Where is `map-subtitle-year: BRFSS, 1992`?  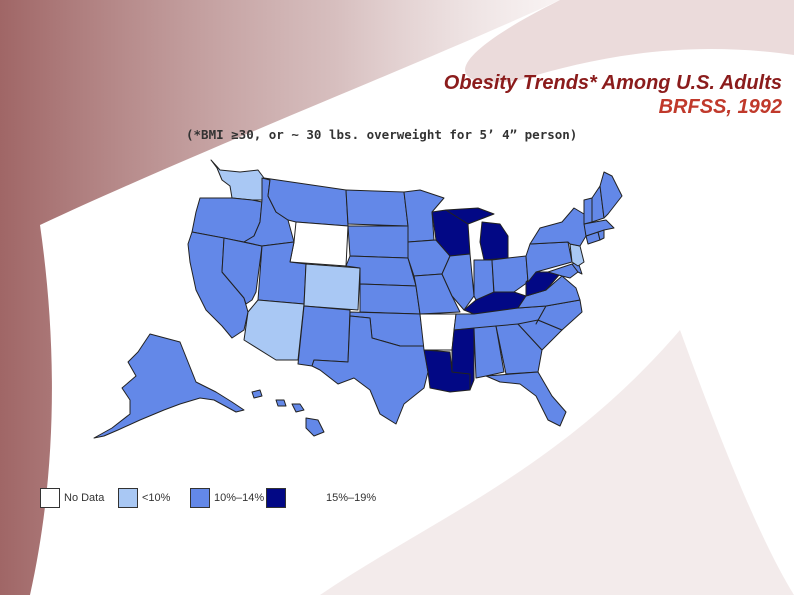
map-subtitle-year: BRFSS, 1992 is located at coordinates (720, 107).